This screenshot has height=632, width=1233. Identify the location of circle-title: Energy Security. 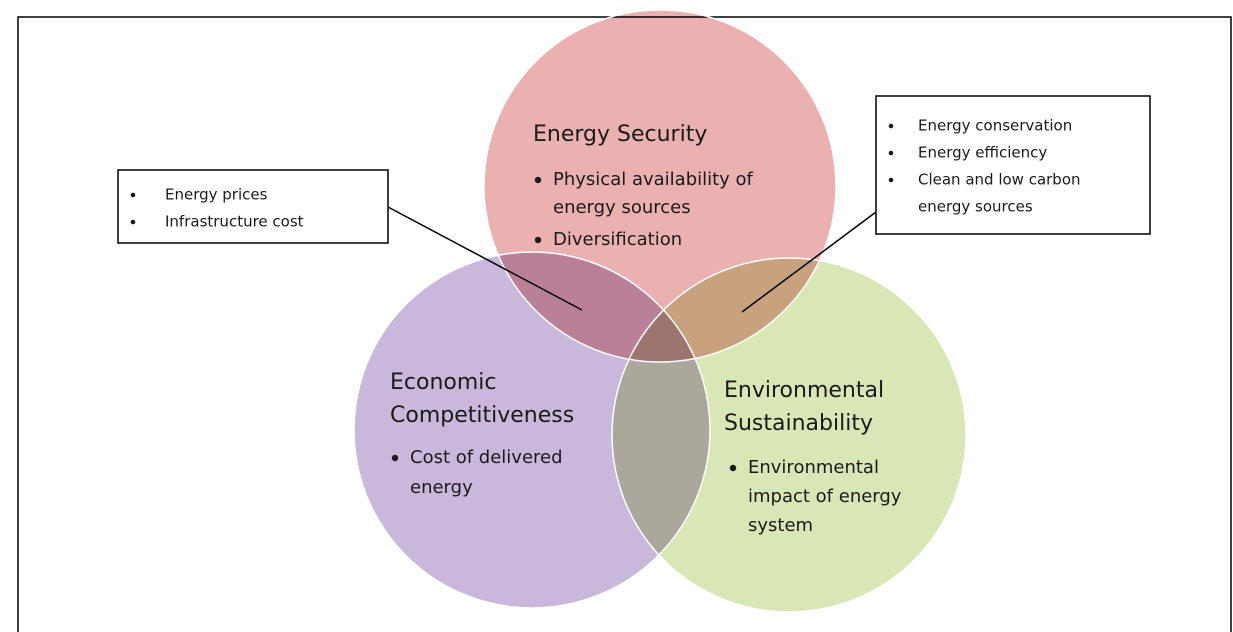
(620, 134).